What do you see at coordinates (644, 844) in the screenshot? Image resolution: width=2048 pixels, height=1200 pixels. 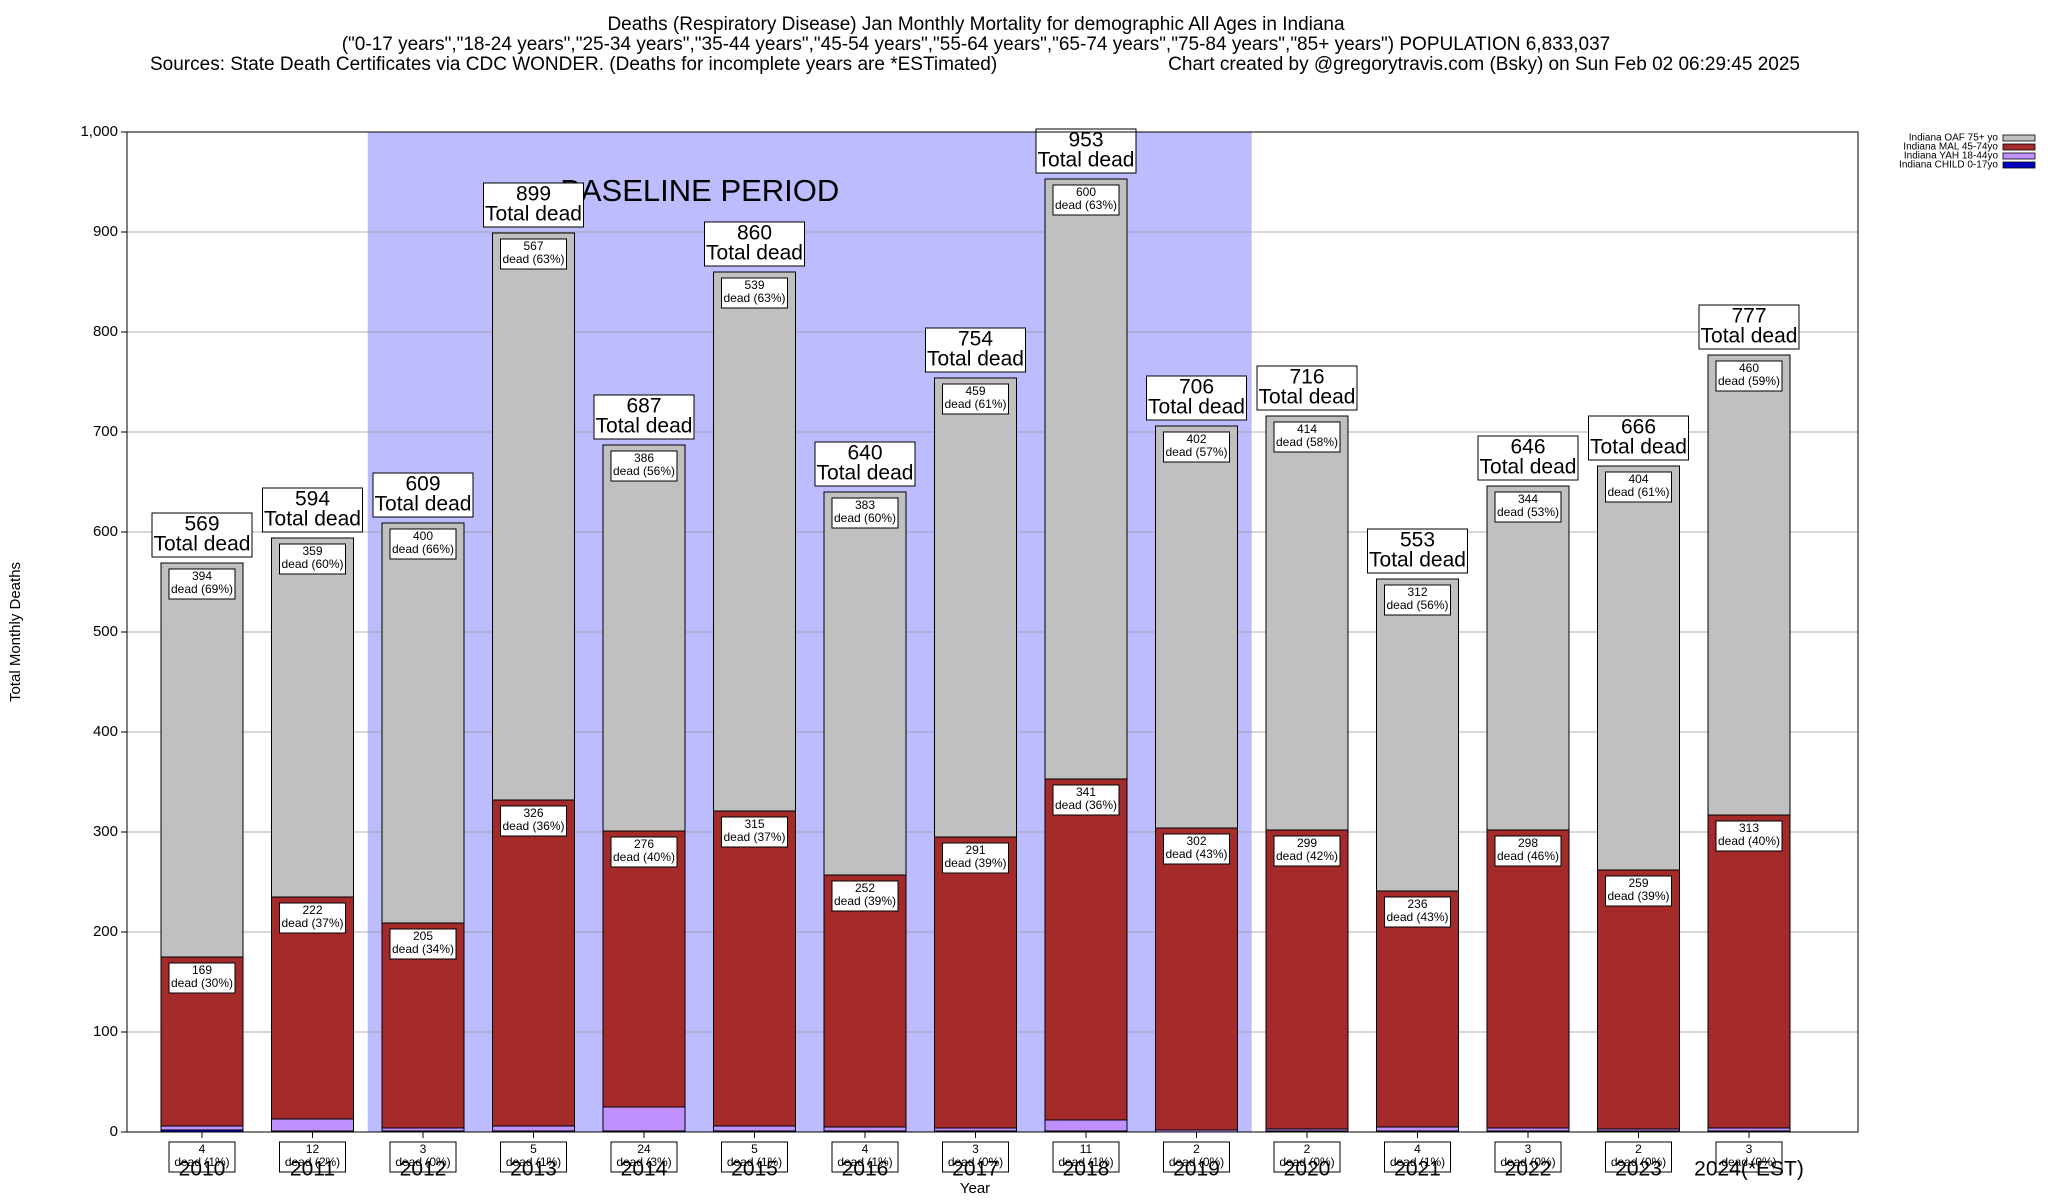 I see `segment-value: 276` at bounding box center [644, 844].